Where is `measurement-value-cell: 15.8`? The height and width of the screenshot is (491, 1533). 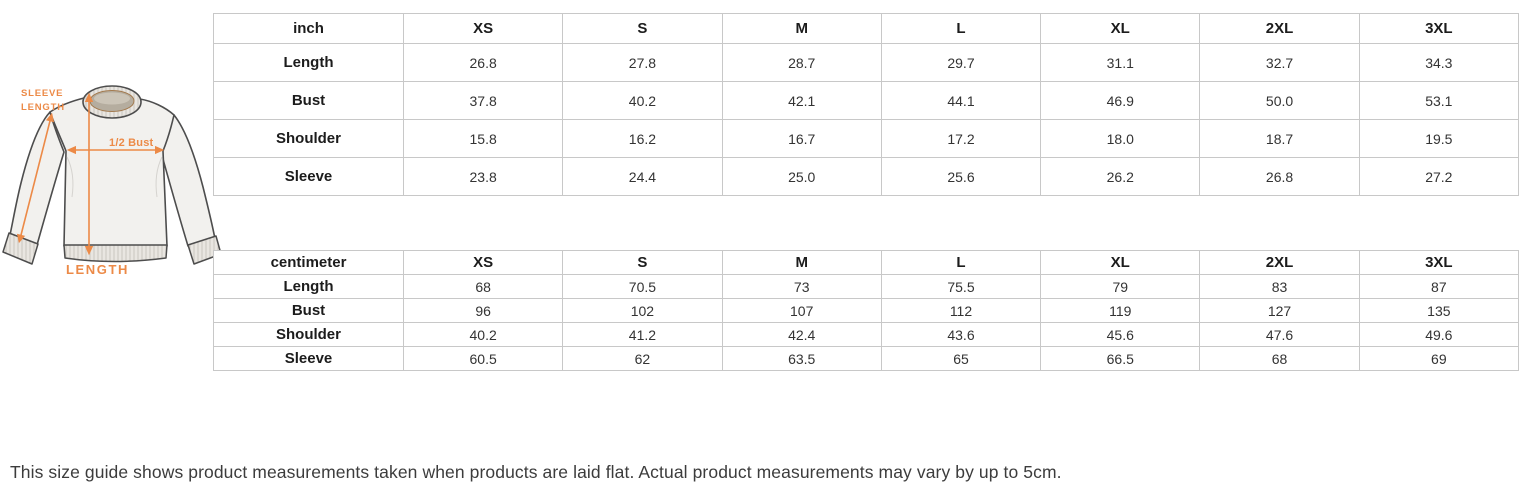
measurement-value-cell: 15.8 is located at coordinates (483, 138).